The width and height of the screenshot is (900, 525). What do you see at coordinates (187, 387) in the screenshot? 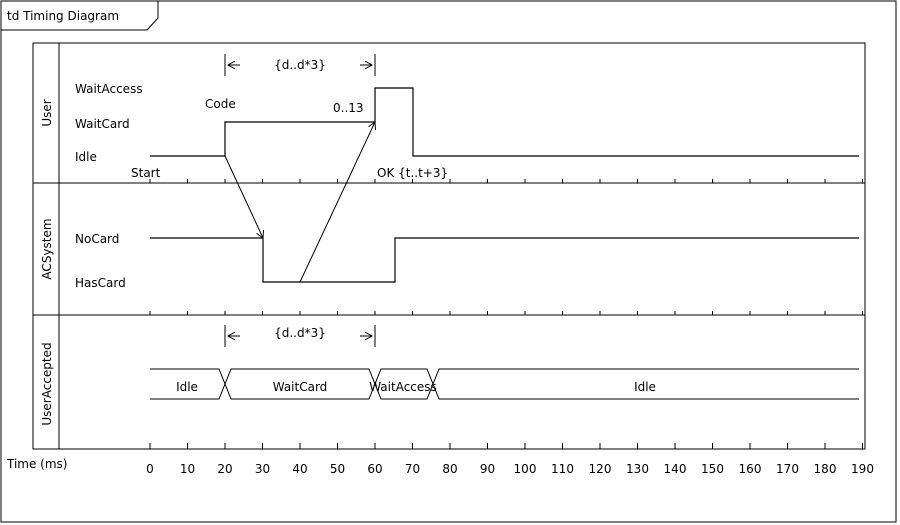
I see `useraccepted-segment-idle-1: Idle` at bounding box center [187, 387].